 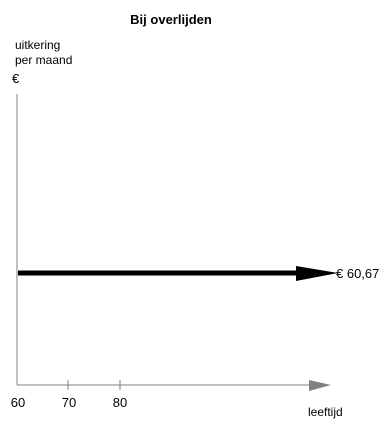 I want to click on chart-title: Bij overlijden, so click(x=171, y=19).